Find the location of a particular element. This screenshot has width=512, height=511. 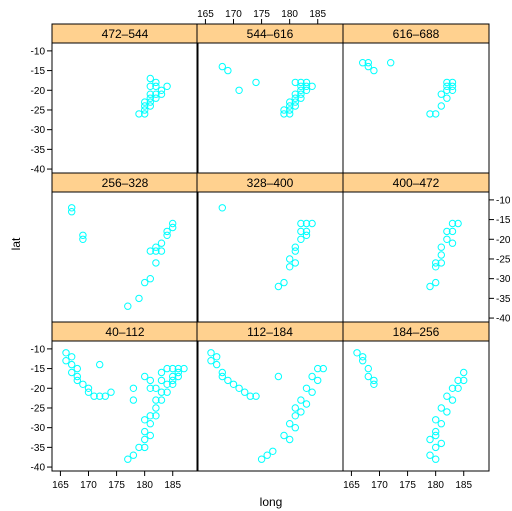

x-tick-label: 180 is located at coordinates (144, 485).